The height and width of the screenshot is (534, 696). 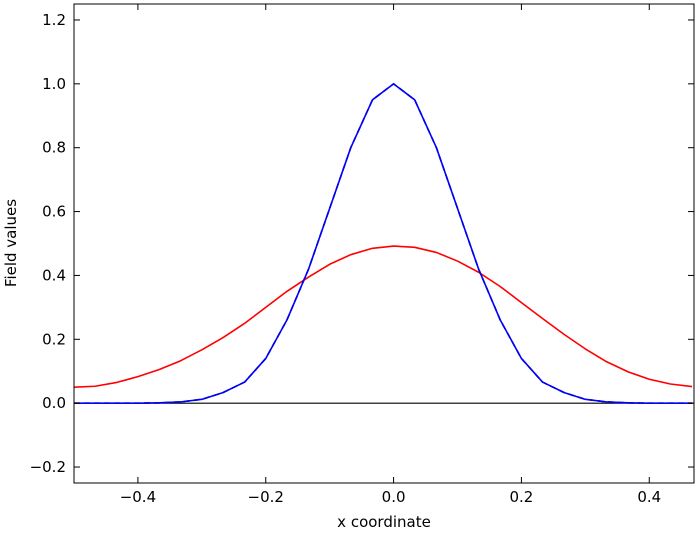 What do you see at coordinates (54, 339) in the screenshot?
I see `y-tick-label: 0.2` at bounding box center [54, 339].